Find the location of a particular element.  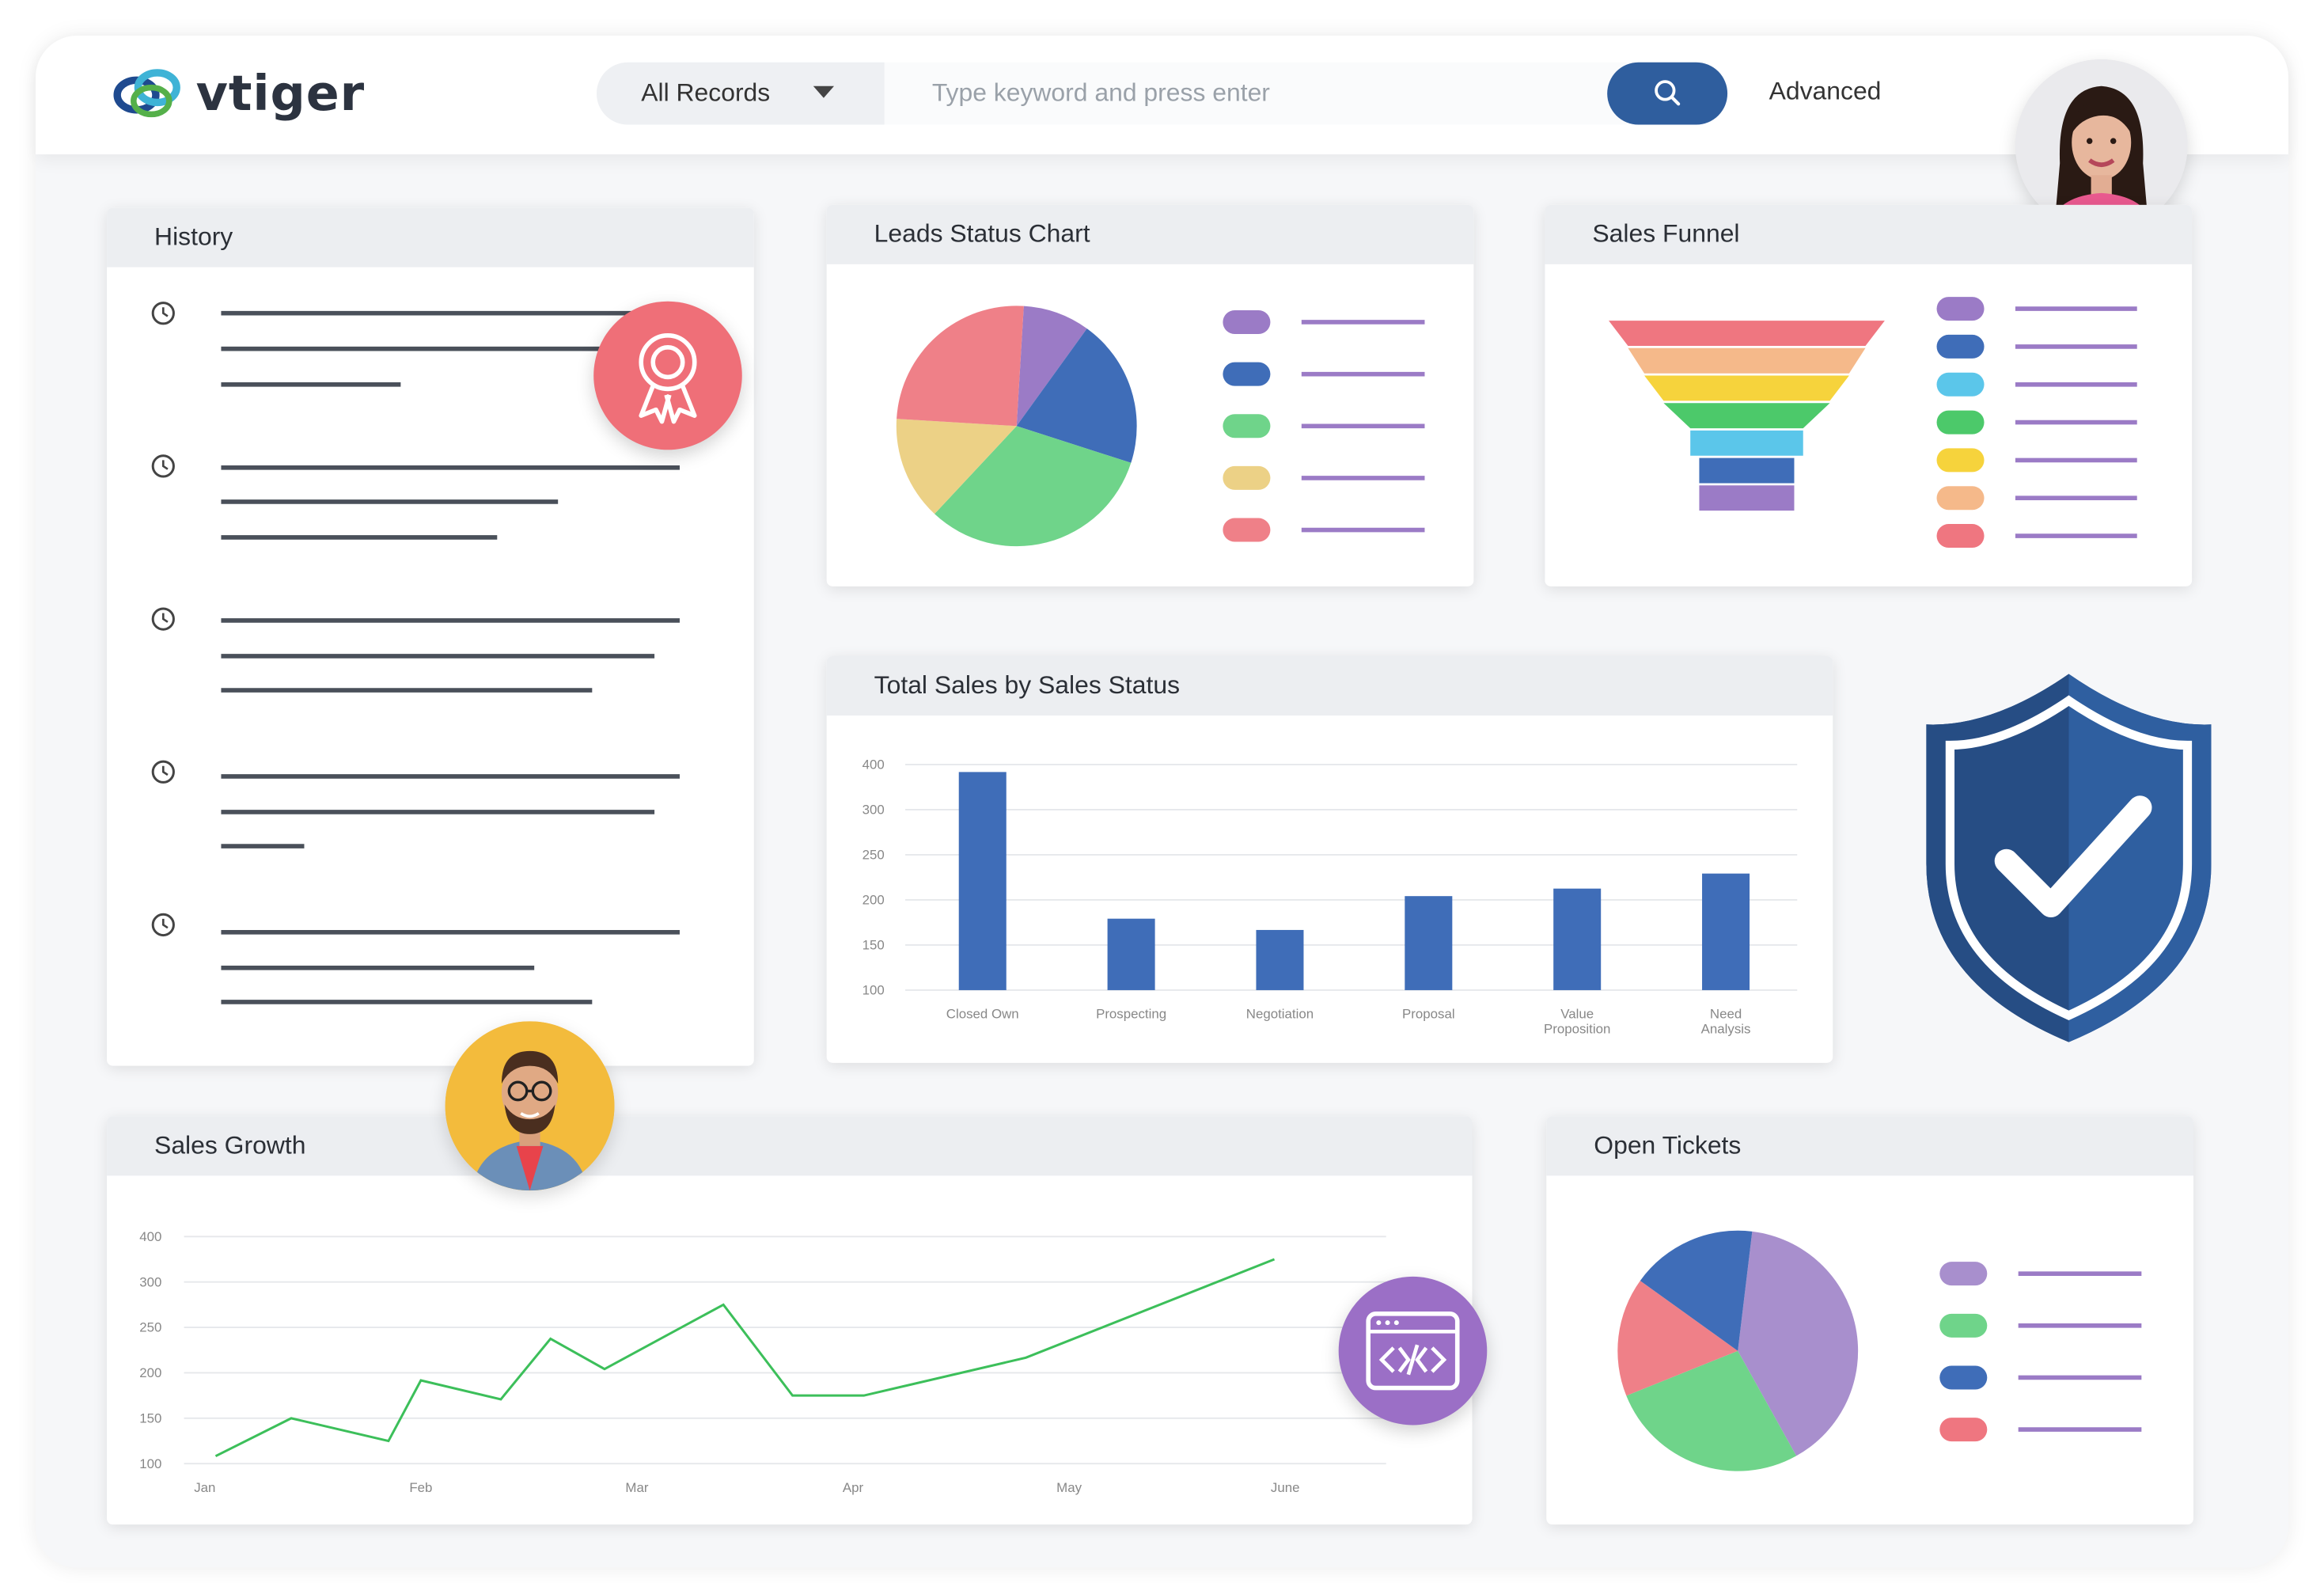

award-ribbon-icon is located at coordinates (668, 378).